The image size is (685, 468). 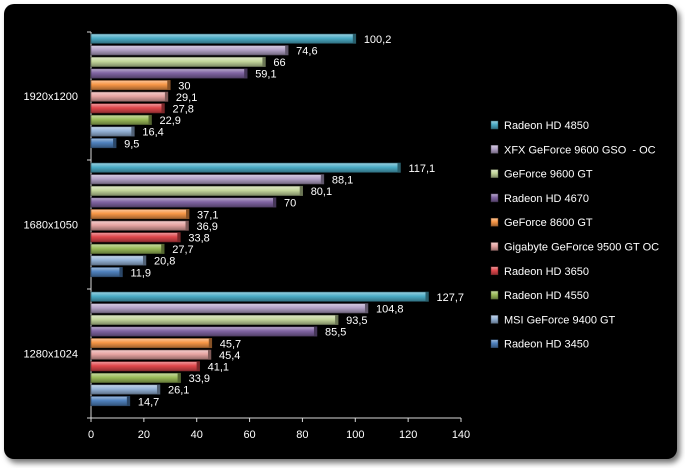 I want to click on x-tick-label: 140, so click(x=461, y=435).